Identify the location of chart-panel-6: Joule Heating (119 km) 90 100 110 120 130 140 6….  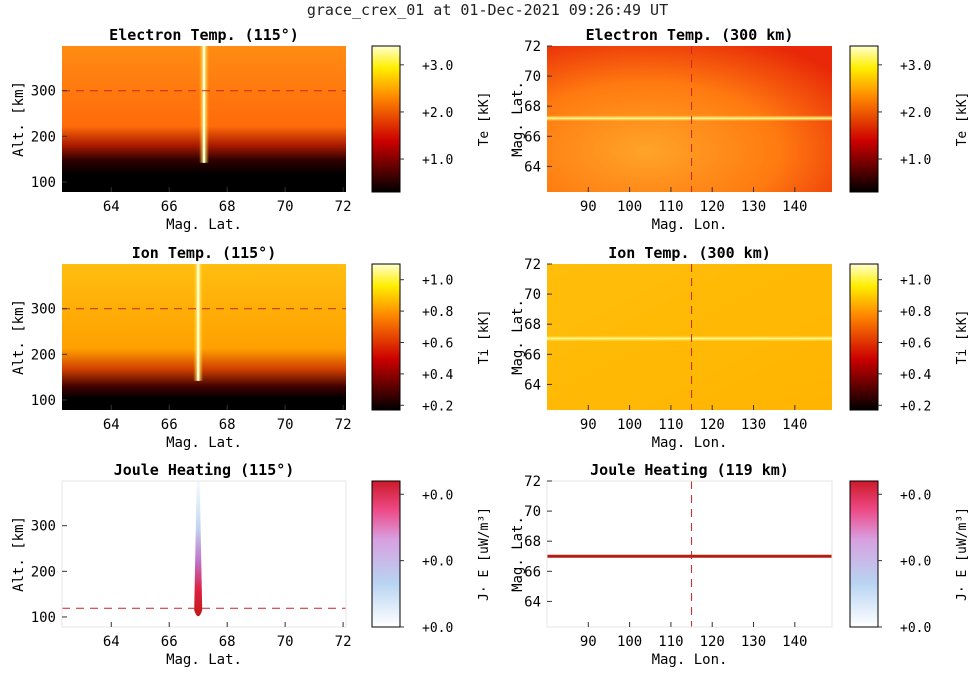
(740, 564).